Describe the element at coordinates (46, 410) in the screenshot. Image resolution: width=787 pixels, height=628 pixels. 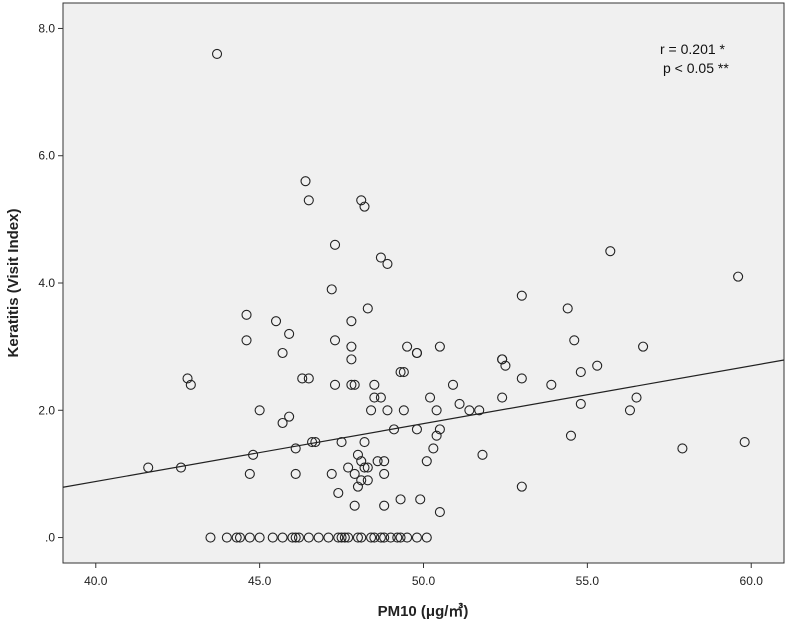
I see `y-tick-label: 2.0` at that location.